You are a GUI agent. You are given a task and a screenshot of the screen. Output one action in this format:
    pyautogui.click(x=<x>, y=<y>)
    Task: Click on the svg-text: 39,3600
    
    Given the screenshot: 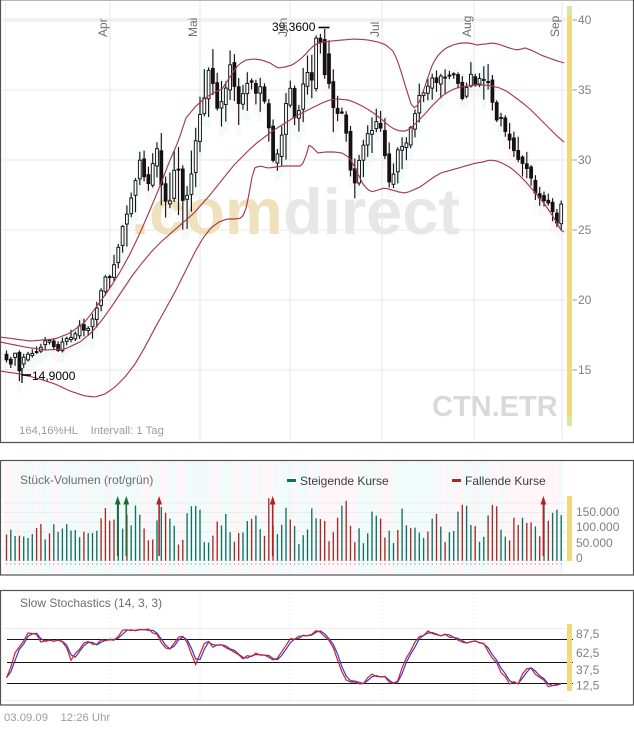 What is the action you would take?
    pyautogui.click(x=294, y=27)
    